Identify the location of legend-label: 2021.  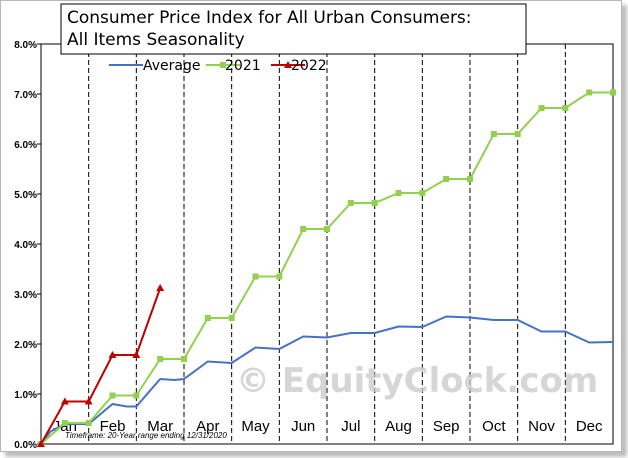
(243, 66).